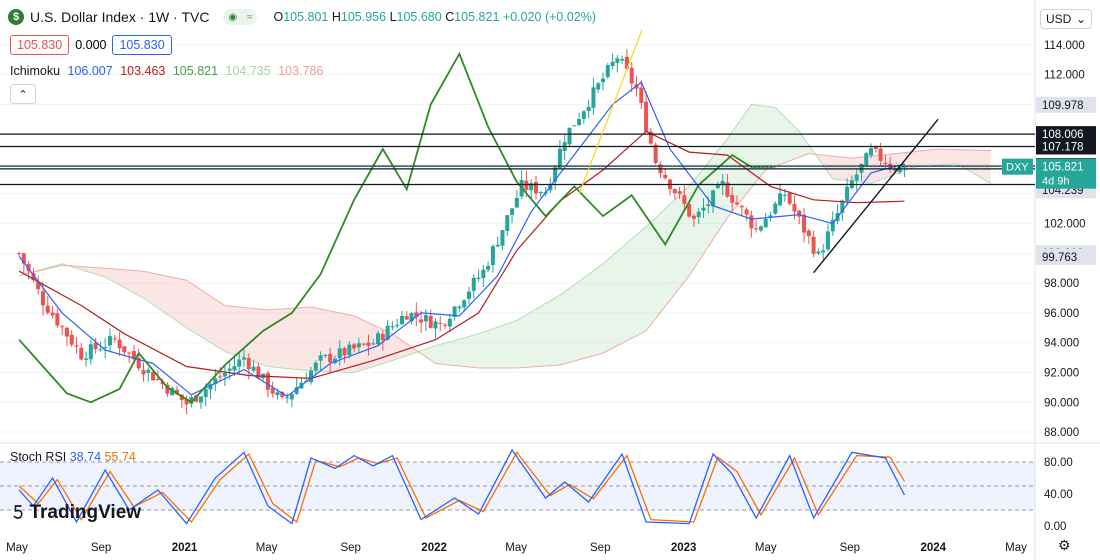 The height and width of the screenshot is (560, 1100). Describe the element at coordinates (1064, 545) in the screenshot. I see `gear-icon: ⚙` at that location.